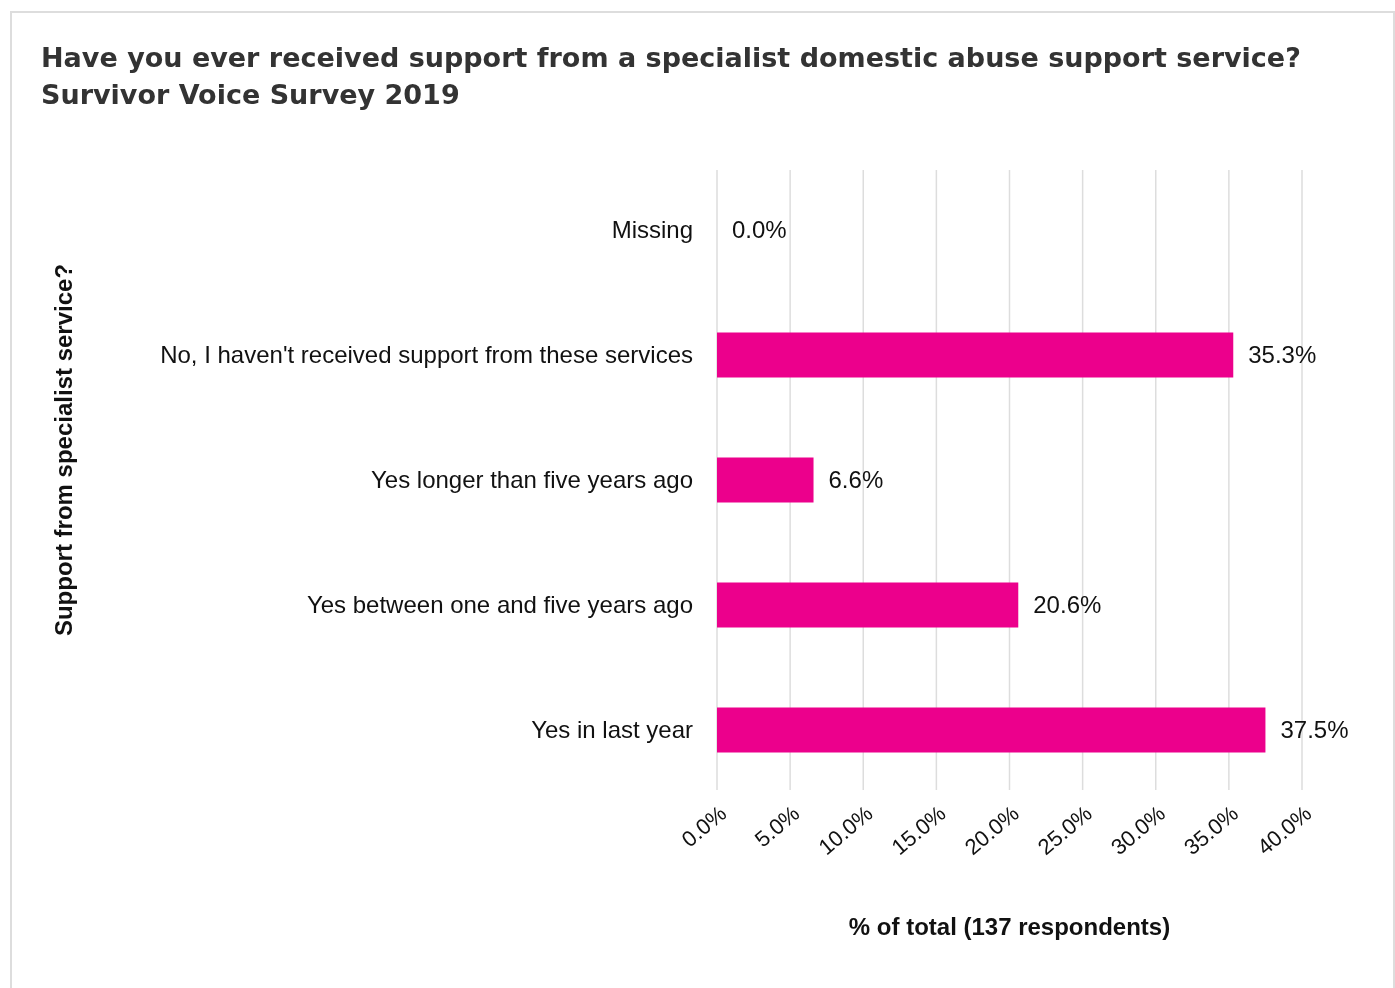 The height and width of the screenshot is (988, 1395). What do you see at coordinates (652, 230) in the screenshot?
I see `y-tick-label: Missing` at bounding box center [652, 230].